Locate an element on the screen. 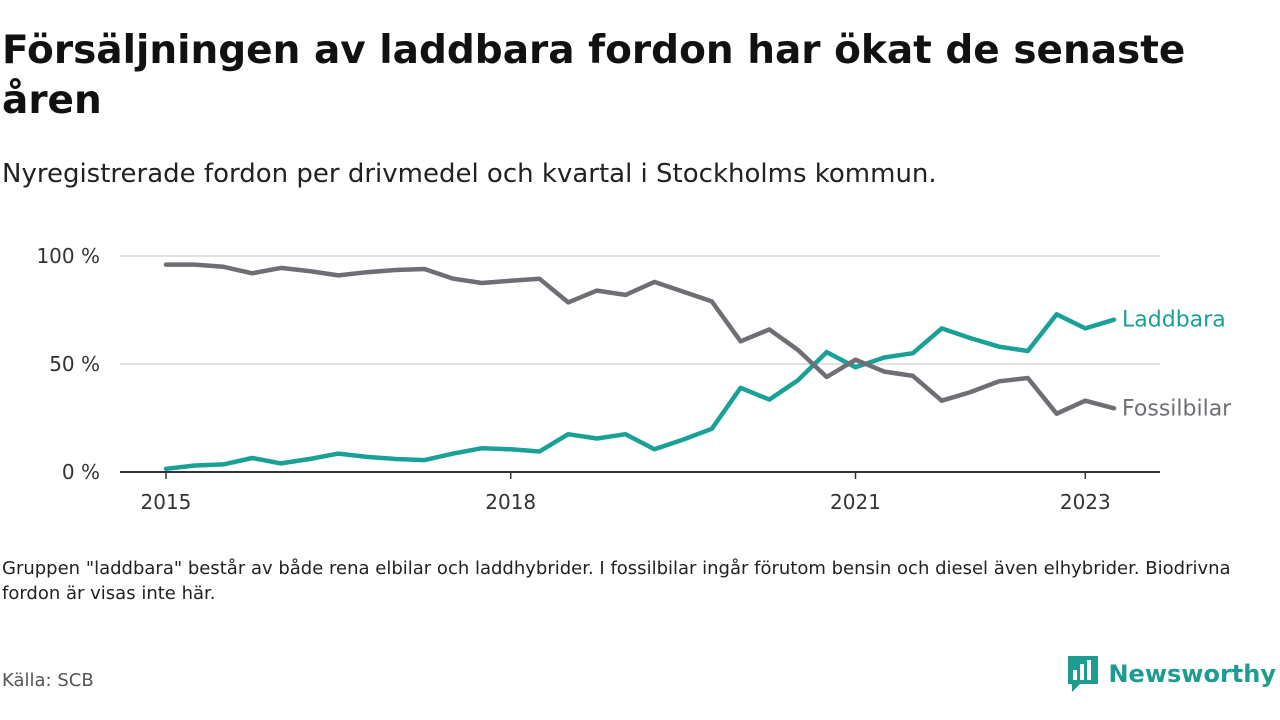  grid-lines is located at coordinates (640, 310).